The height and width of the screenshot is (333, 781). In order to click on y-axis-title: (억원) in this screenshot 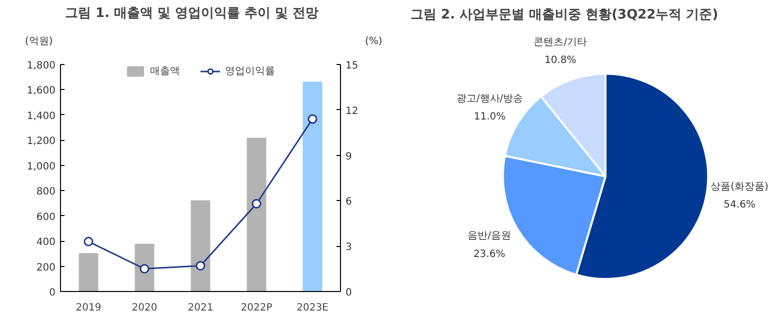, I will do `click(39, 42)`.